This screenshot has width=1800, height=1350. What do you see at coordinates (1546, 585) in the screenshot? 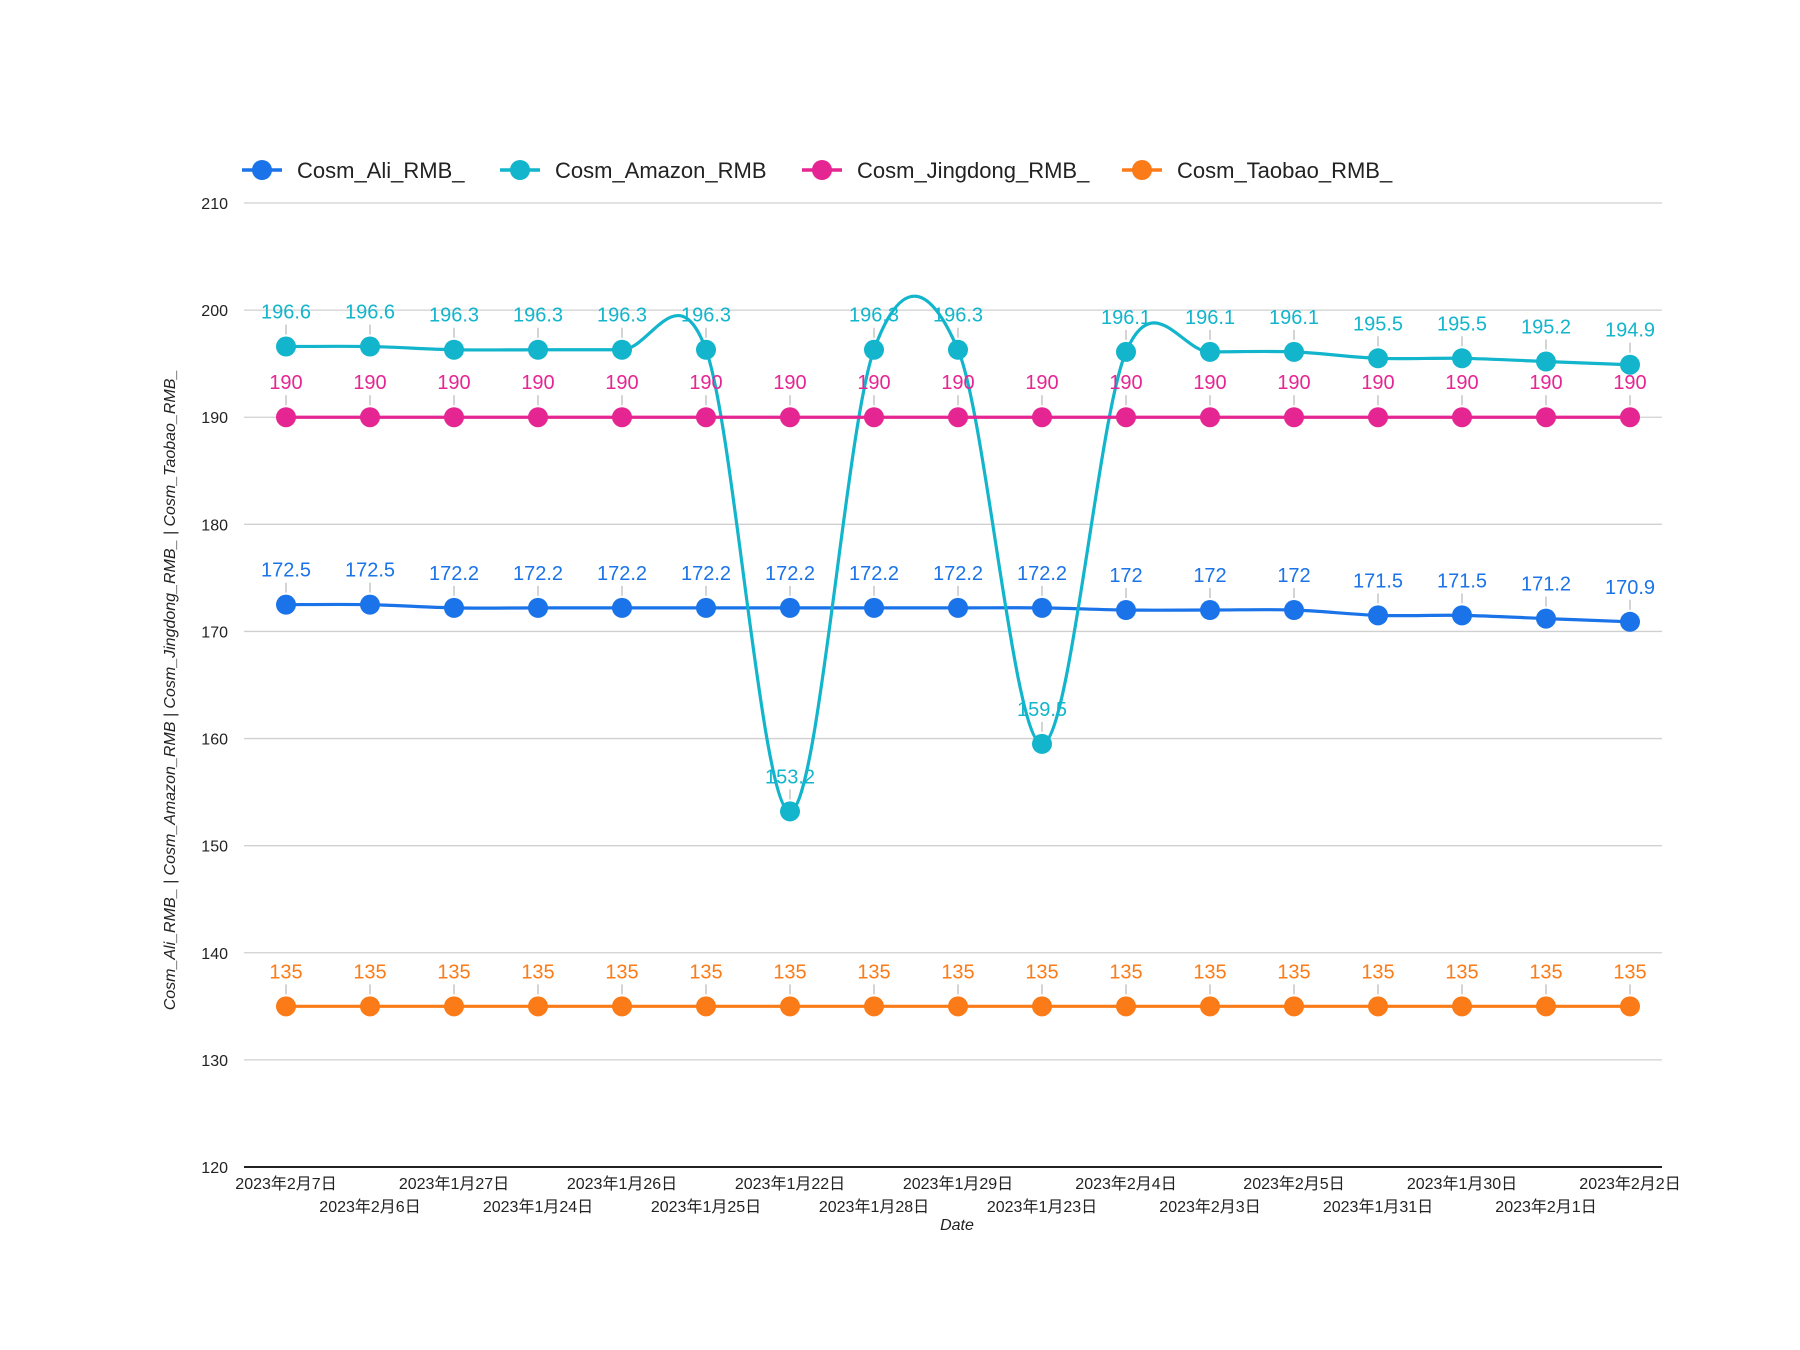
I see `data-label: 171.2` at bounding box center [1546, 585].